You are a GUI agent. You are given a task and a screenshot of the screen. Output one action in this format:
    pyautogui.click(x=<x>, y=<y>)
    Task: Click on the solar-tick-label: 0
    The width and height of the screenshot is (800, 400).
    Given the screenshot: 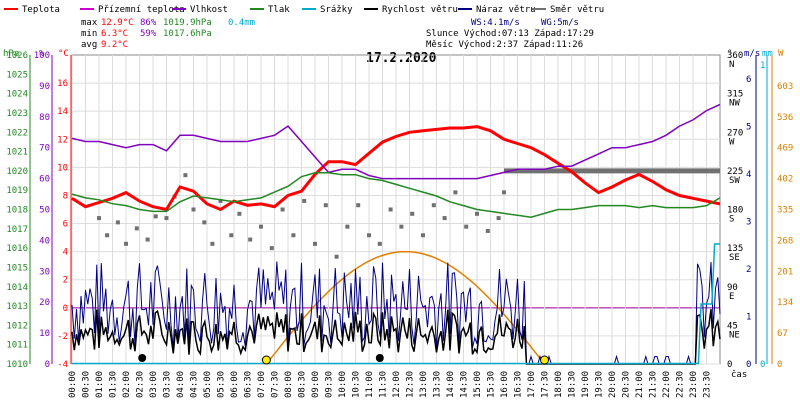 What is the action you would take?
    pyautogui.click(x=779, y=365)
    